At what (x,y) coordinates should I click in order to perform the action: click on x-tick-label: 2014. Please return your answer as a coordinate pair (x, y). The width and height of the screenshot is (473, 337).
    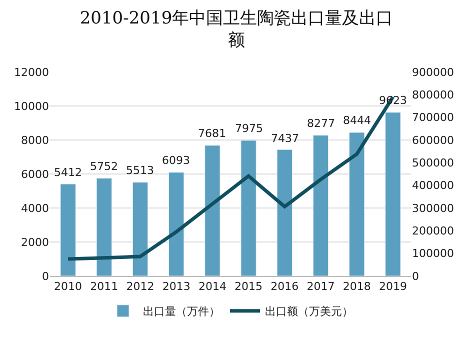
    Looking at the image, I should click on (212, 287).